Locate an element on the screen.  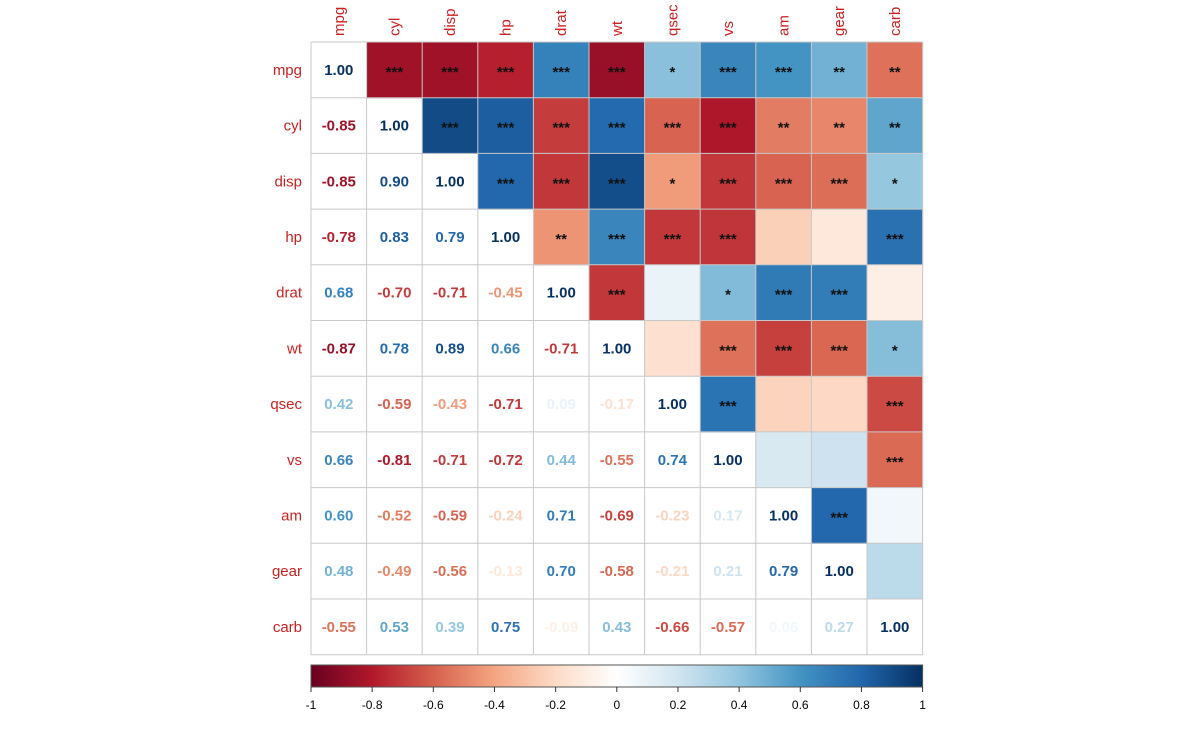
significance-mpg-hp: *** is located at coordinates (506, 72).